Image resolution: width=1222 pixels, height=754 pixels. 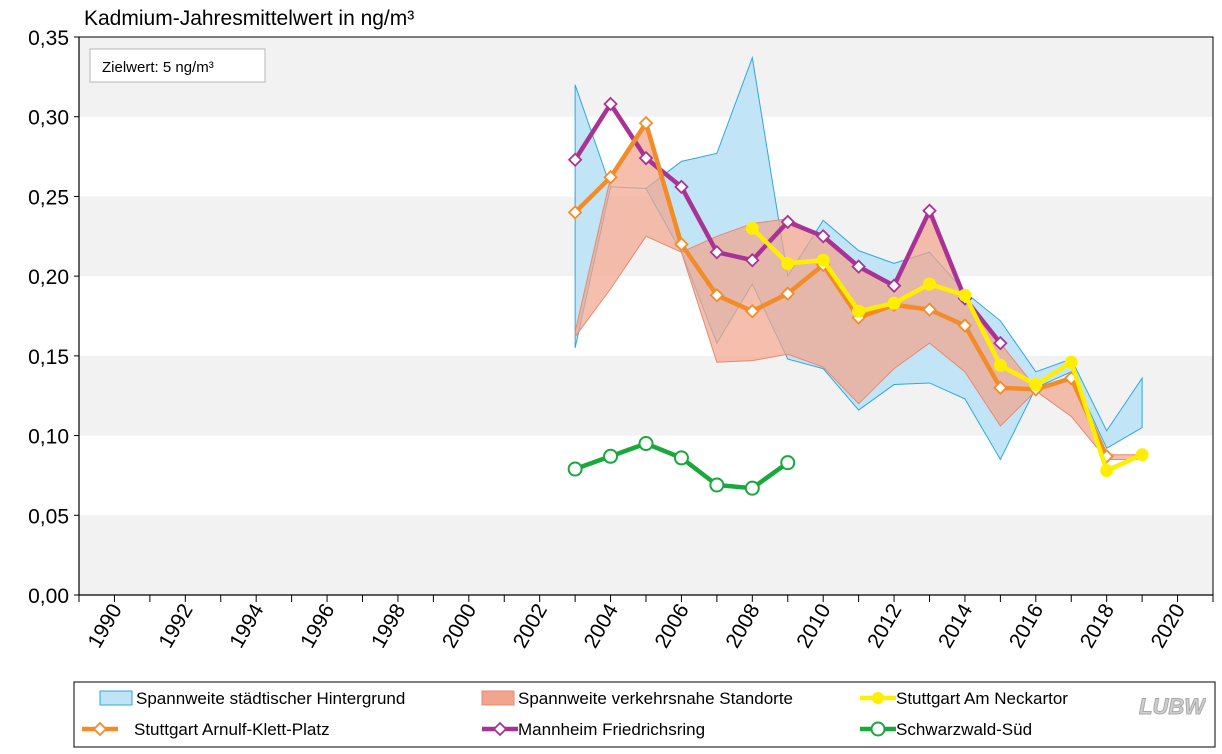 What do you see at coordinates (48, 357) in the screenshot?
I see `y-tick-label: 0,15` at bounding box center [48, 357].